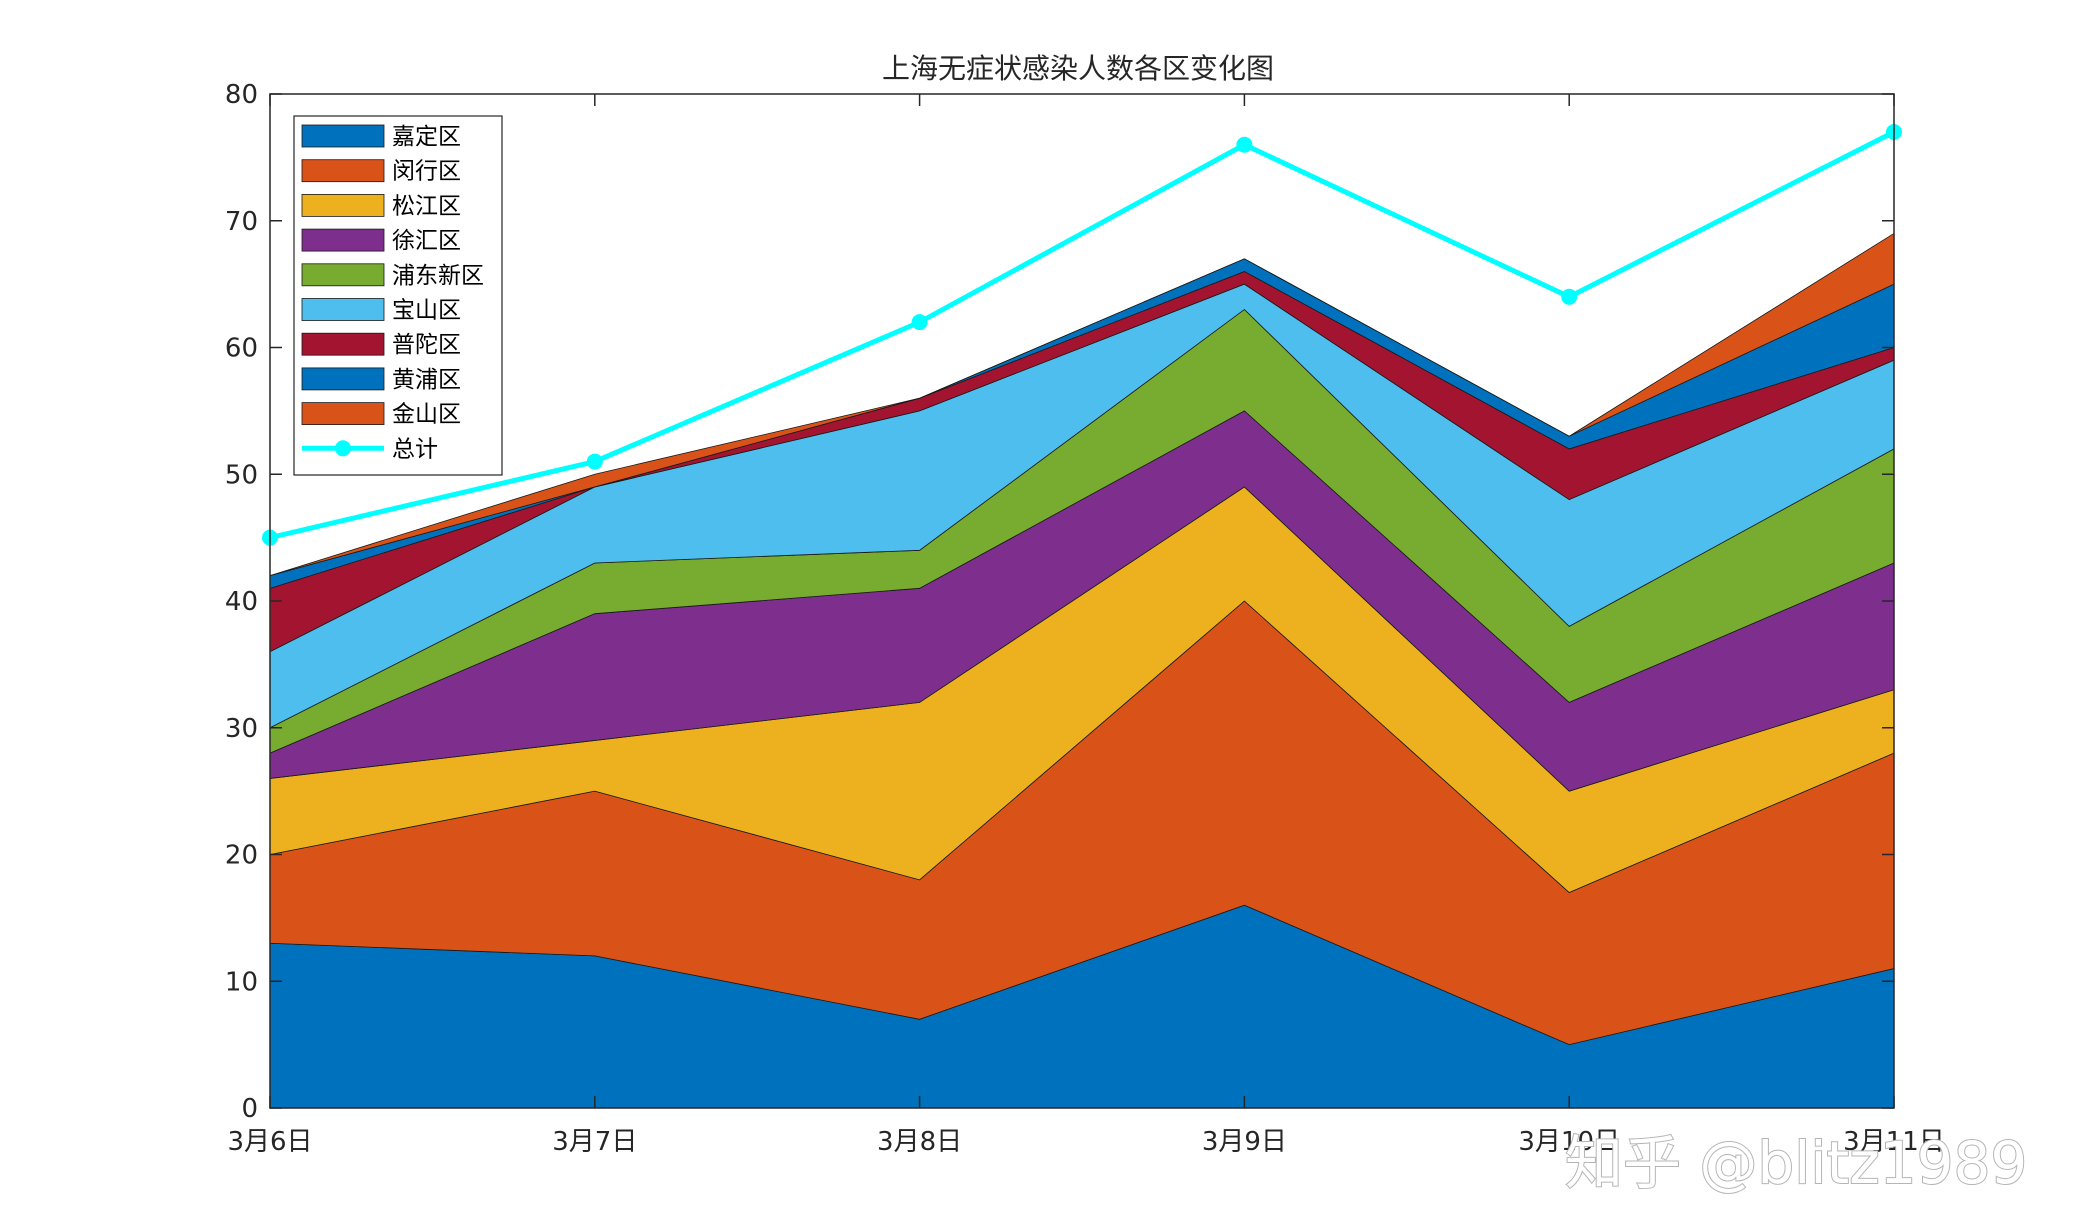  I want to click on y-tick-label: 80, so click(241, 95).